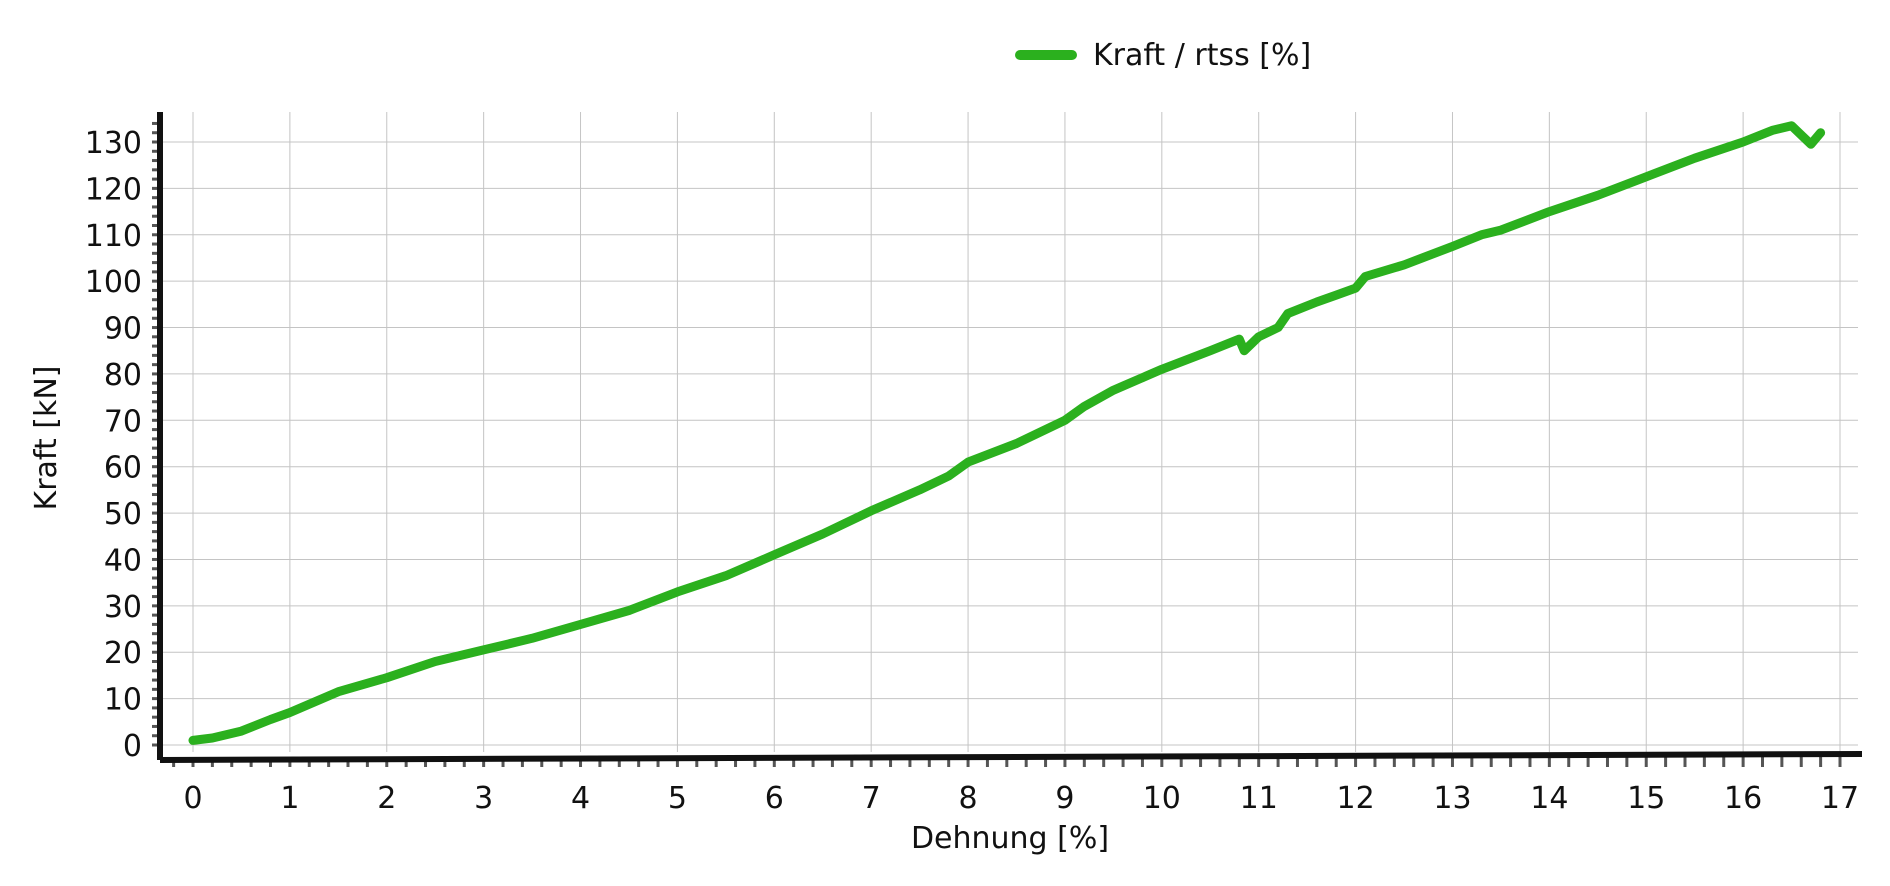 The height and width of the screenshot is (886, 1890). Describe the element at coordinates (1743, 798) in the screenshot. I see `x-tick-label: 16` at that location.